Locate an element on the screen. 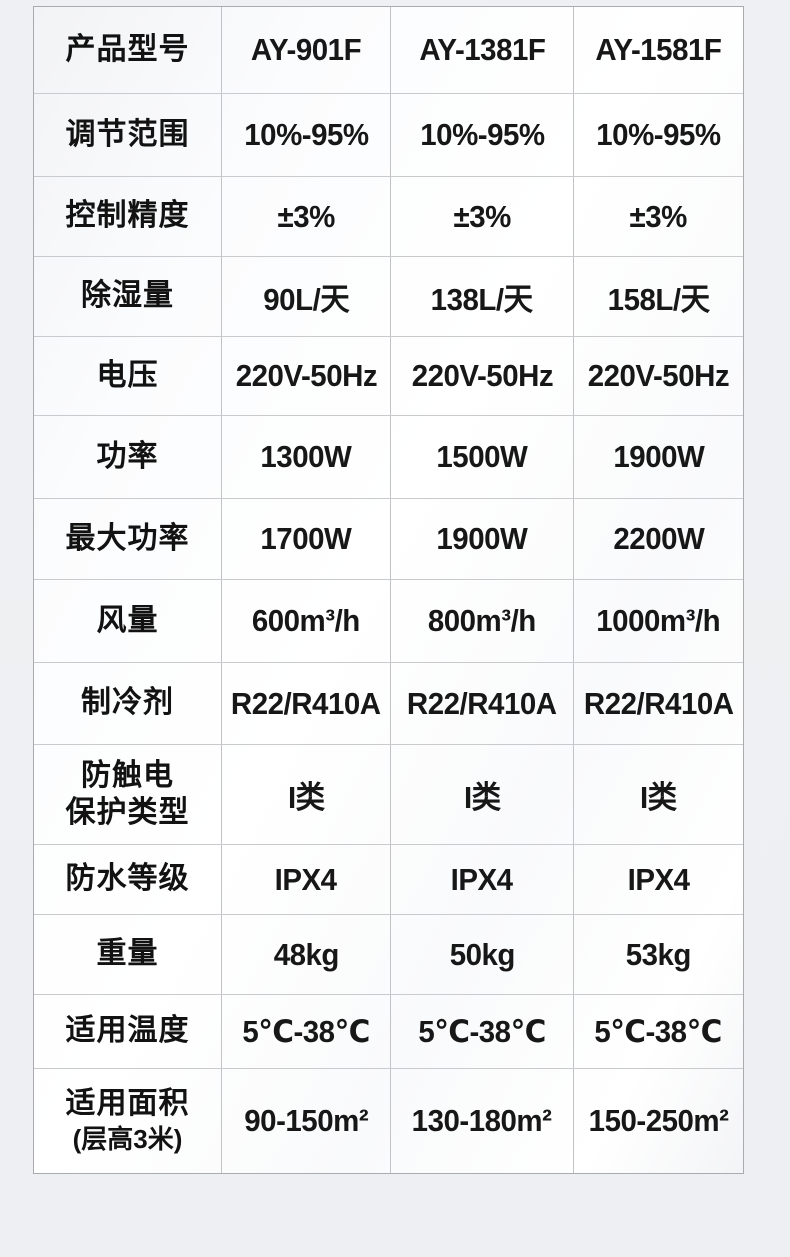  spec-label: 制冷剂 is located at coordinates (127, 703).